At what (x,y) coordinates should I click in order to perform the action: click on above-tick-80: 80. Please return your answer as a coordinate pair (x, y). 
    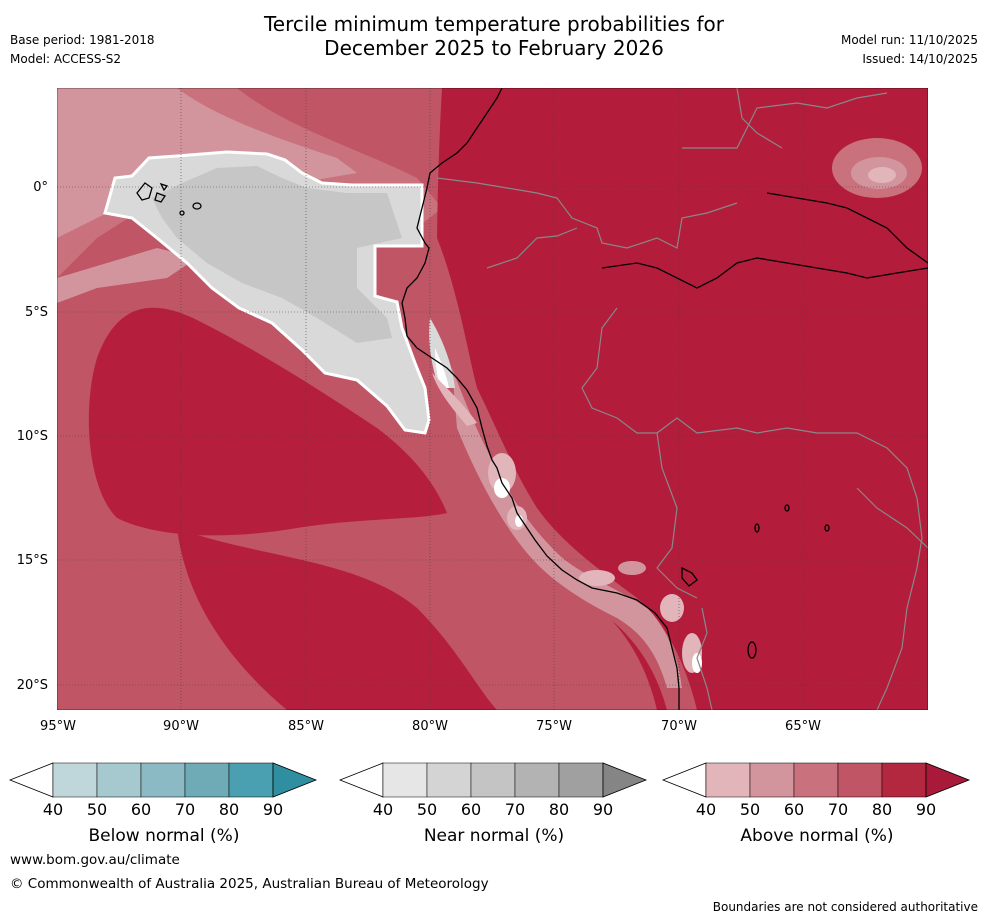
    Looking at the image, I should click on (882, 809).